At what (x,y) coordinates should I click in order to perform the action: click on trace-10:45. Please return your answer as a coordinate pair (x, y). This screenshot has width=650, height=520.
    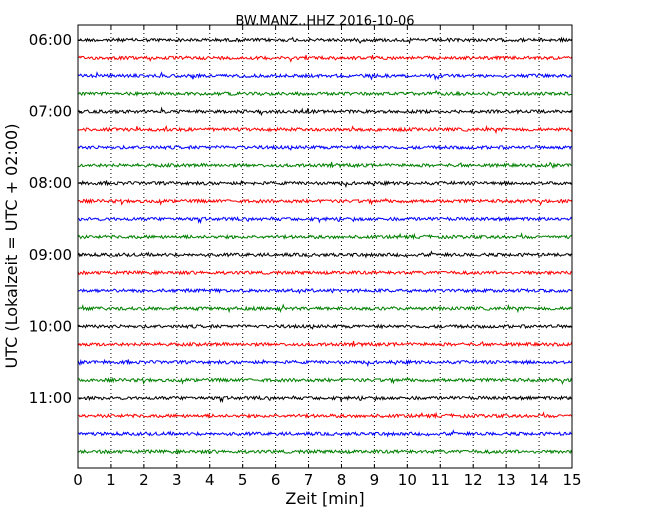
    Looking at the image, I should click on (325, 380).